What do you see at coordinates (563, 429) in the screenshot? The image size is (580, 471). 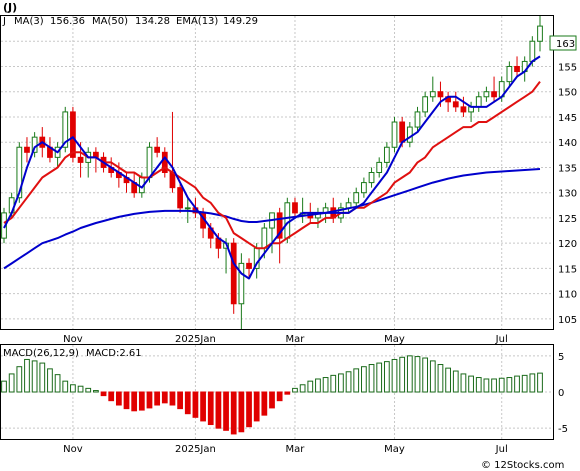 I see `macd-y-tick-label: -5` at bounding box center [563, 429].